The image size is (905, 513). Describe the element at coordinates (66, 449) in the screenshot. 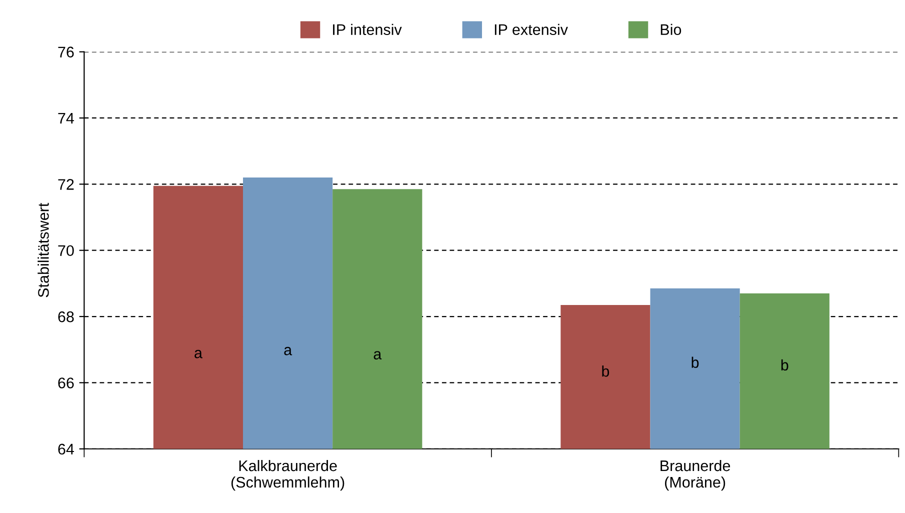

I see `y-tick-label: 64` at that location.